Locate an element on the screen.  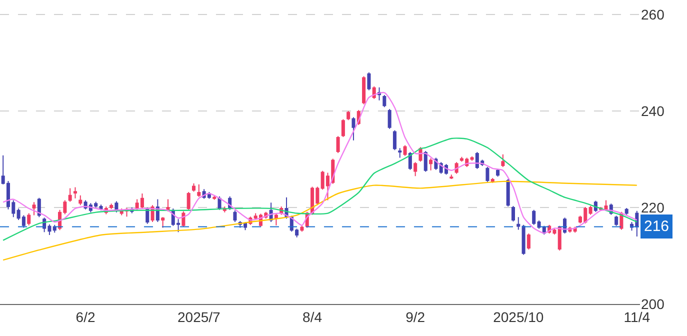
y-tick-label: 240 is located at coordinates (653, 110).